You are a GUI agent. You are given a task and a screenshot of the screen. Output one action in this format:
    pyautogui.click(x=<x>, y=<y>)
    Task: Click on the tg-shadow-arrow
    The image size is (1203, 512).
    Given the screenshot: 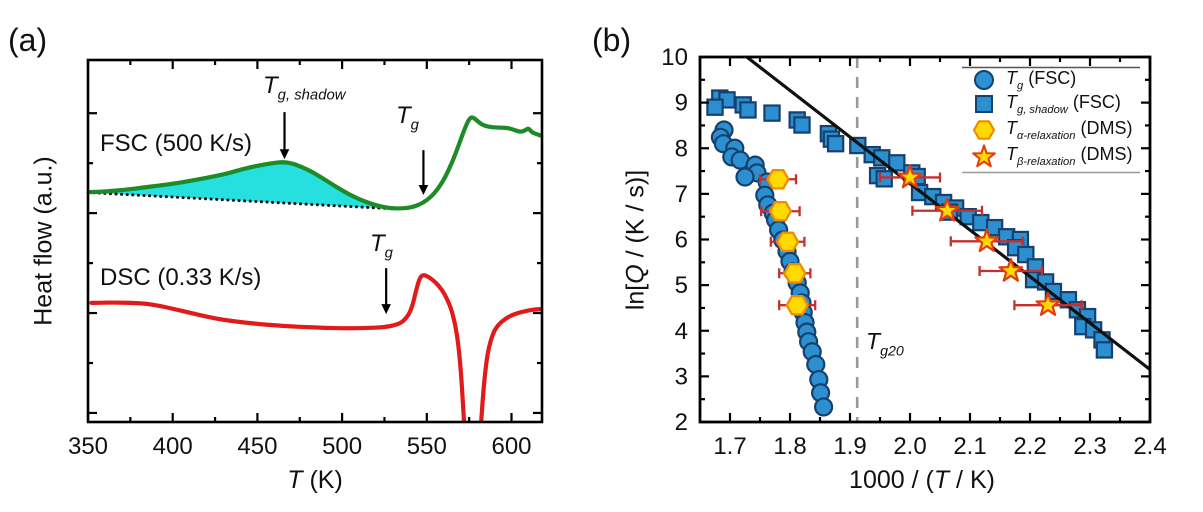 What is the action you would take?
    pyautogui.click(x=284, y=136)
    